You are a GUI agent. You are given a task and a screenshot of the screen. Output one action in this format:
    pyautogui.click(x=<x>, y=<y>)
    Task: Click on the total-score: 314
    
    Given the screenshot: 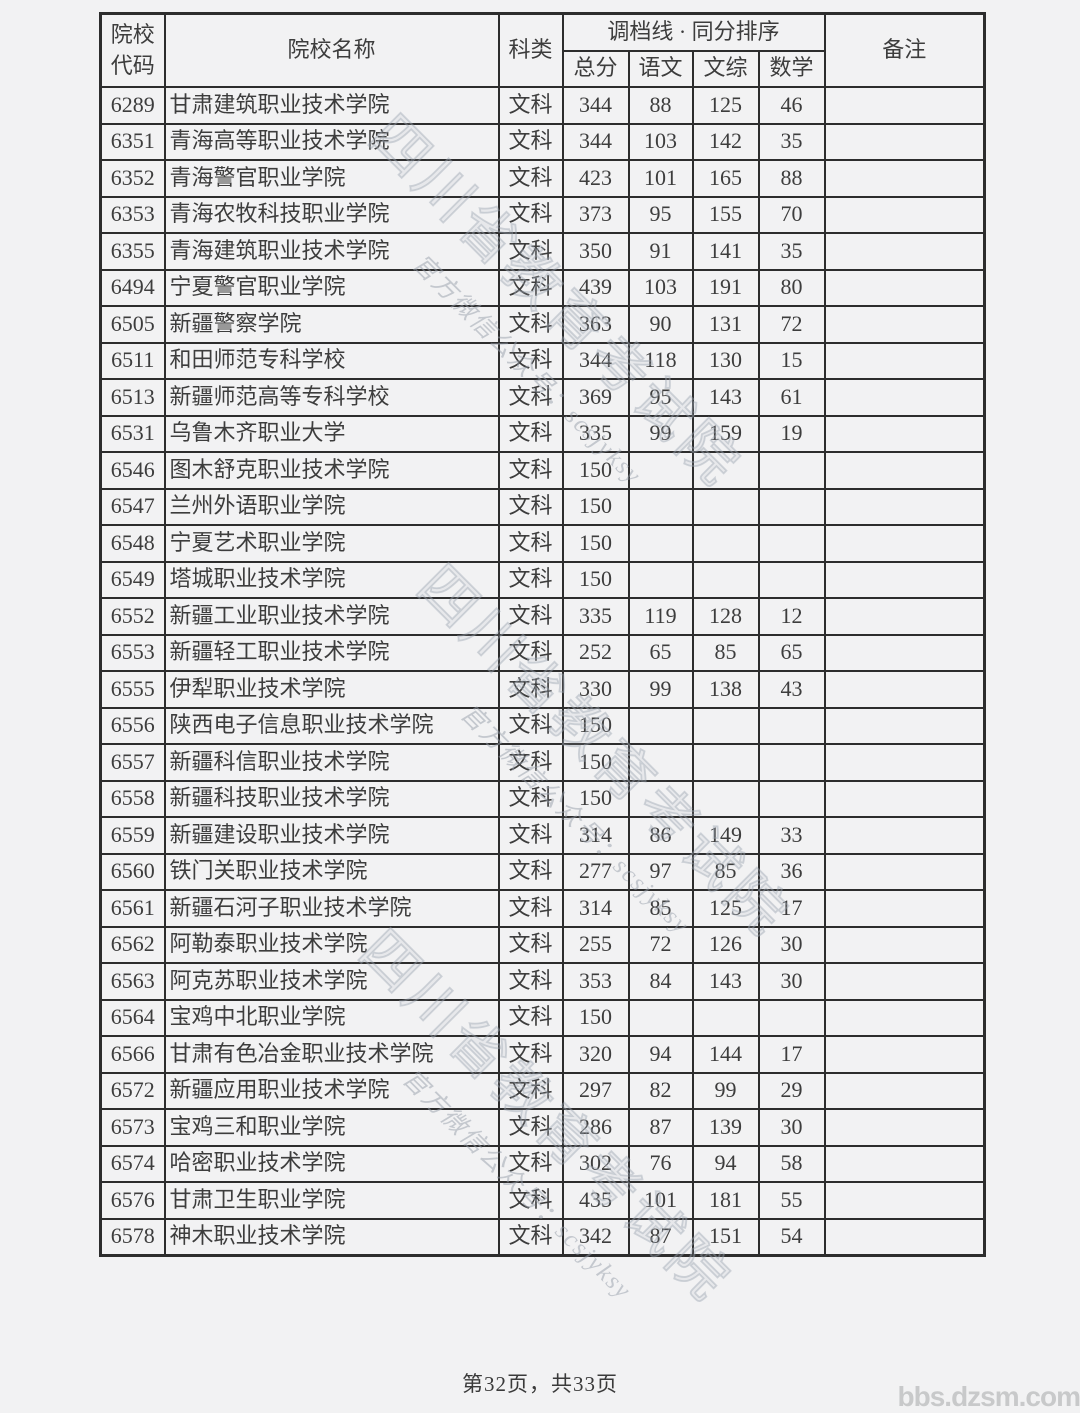 What is the action you would take?
    pyautogui.click(x=595, y=835)
    